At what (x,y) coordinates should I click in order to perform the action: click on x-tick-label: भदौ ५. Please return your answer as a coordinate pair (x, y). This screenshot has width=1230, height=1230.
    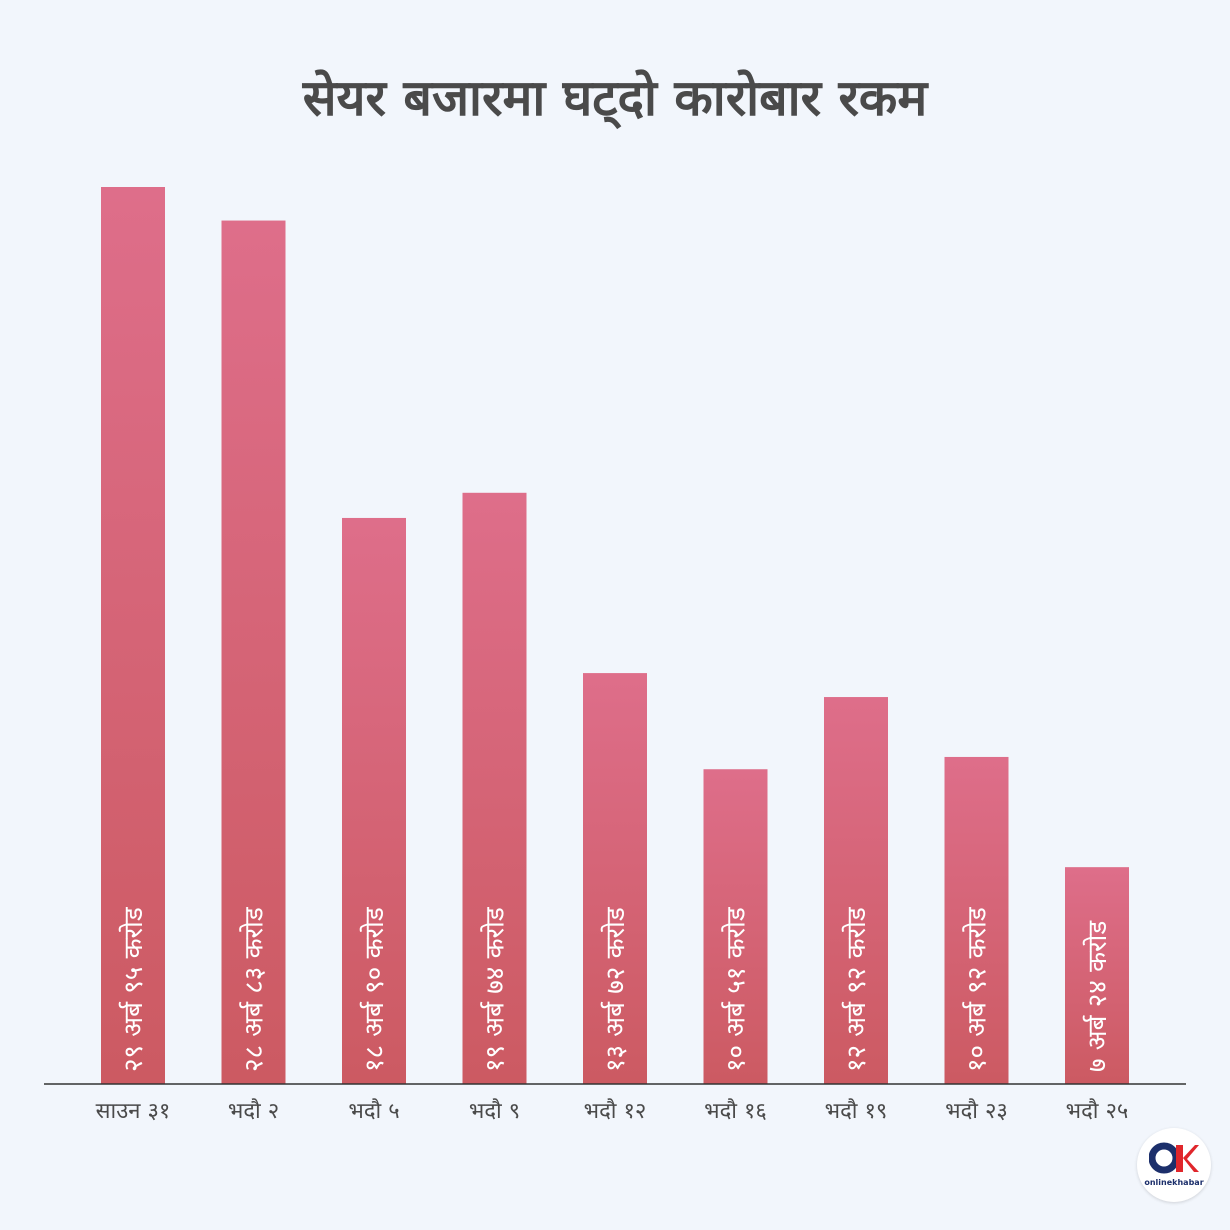
    Looking at the image, I should click on (373, 1111).